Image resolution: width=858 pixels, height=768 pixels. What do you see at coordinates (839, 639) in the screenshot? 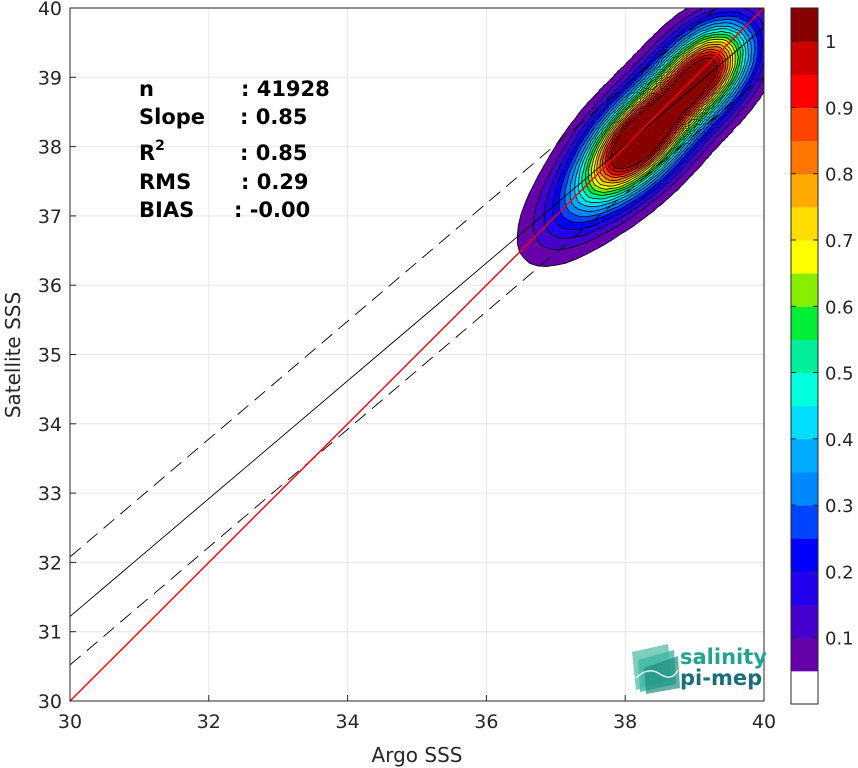
I see `colorbar-tick-label-0: 0.1` at bounding box center [839, 639].